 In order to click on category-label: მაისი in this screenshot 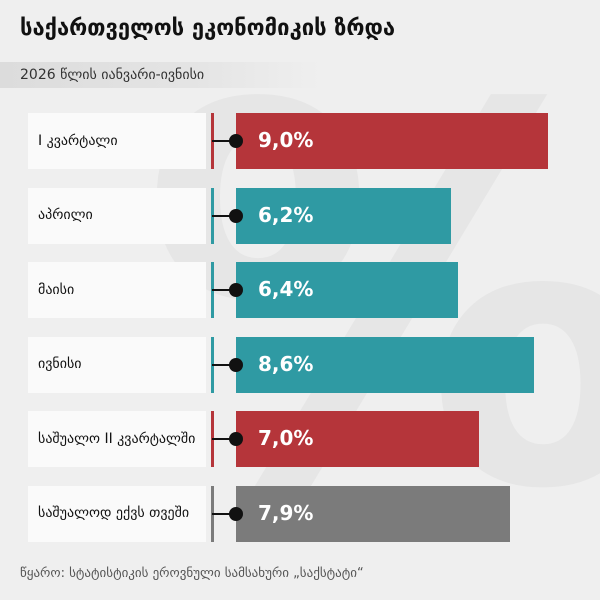, I will do `click(117, 290)`.